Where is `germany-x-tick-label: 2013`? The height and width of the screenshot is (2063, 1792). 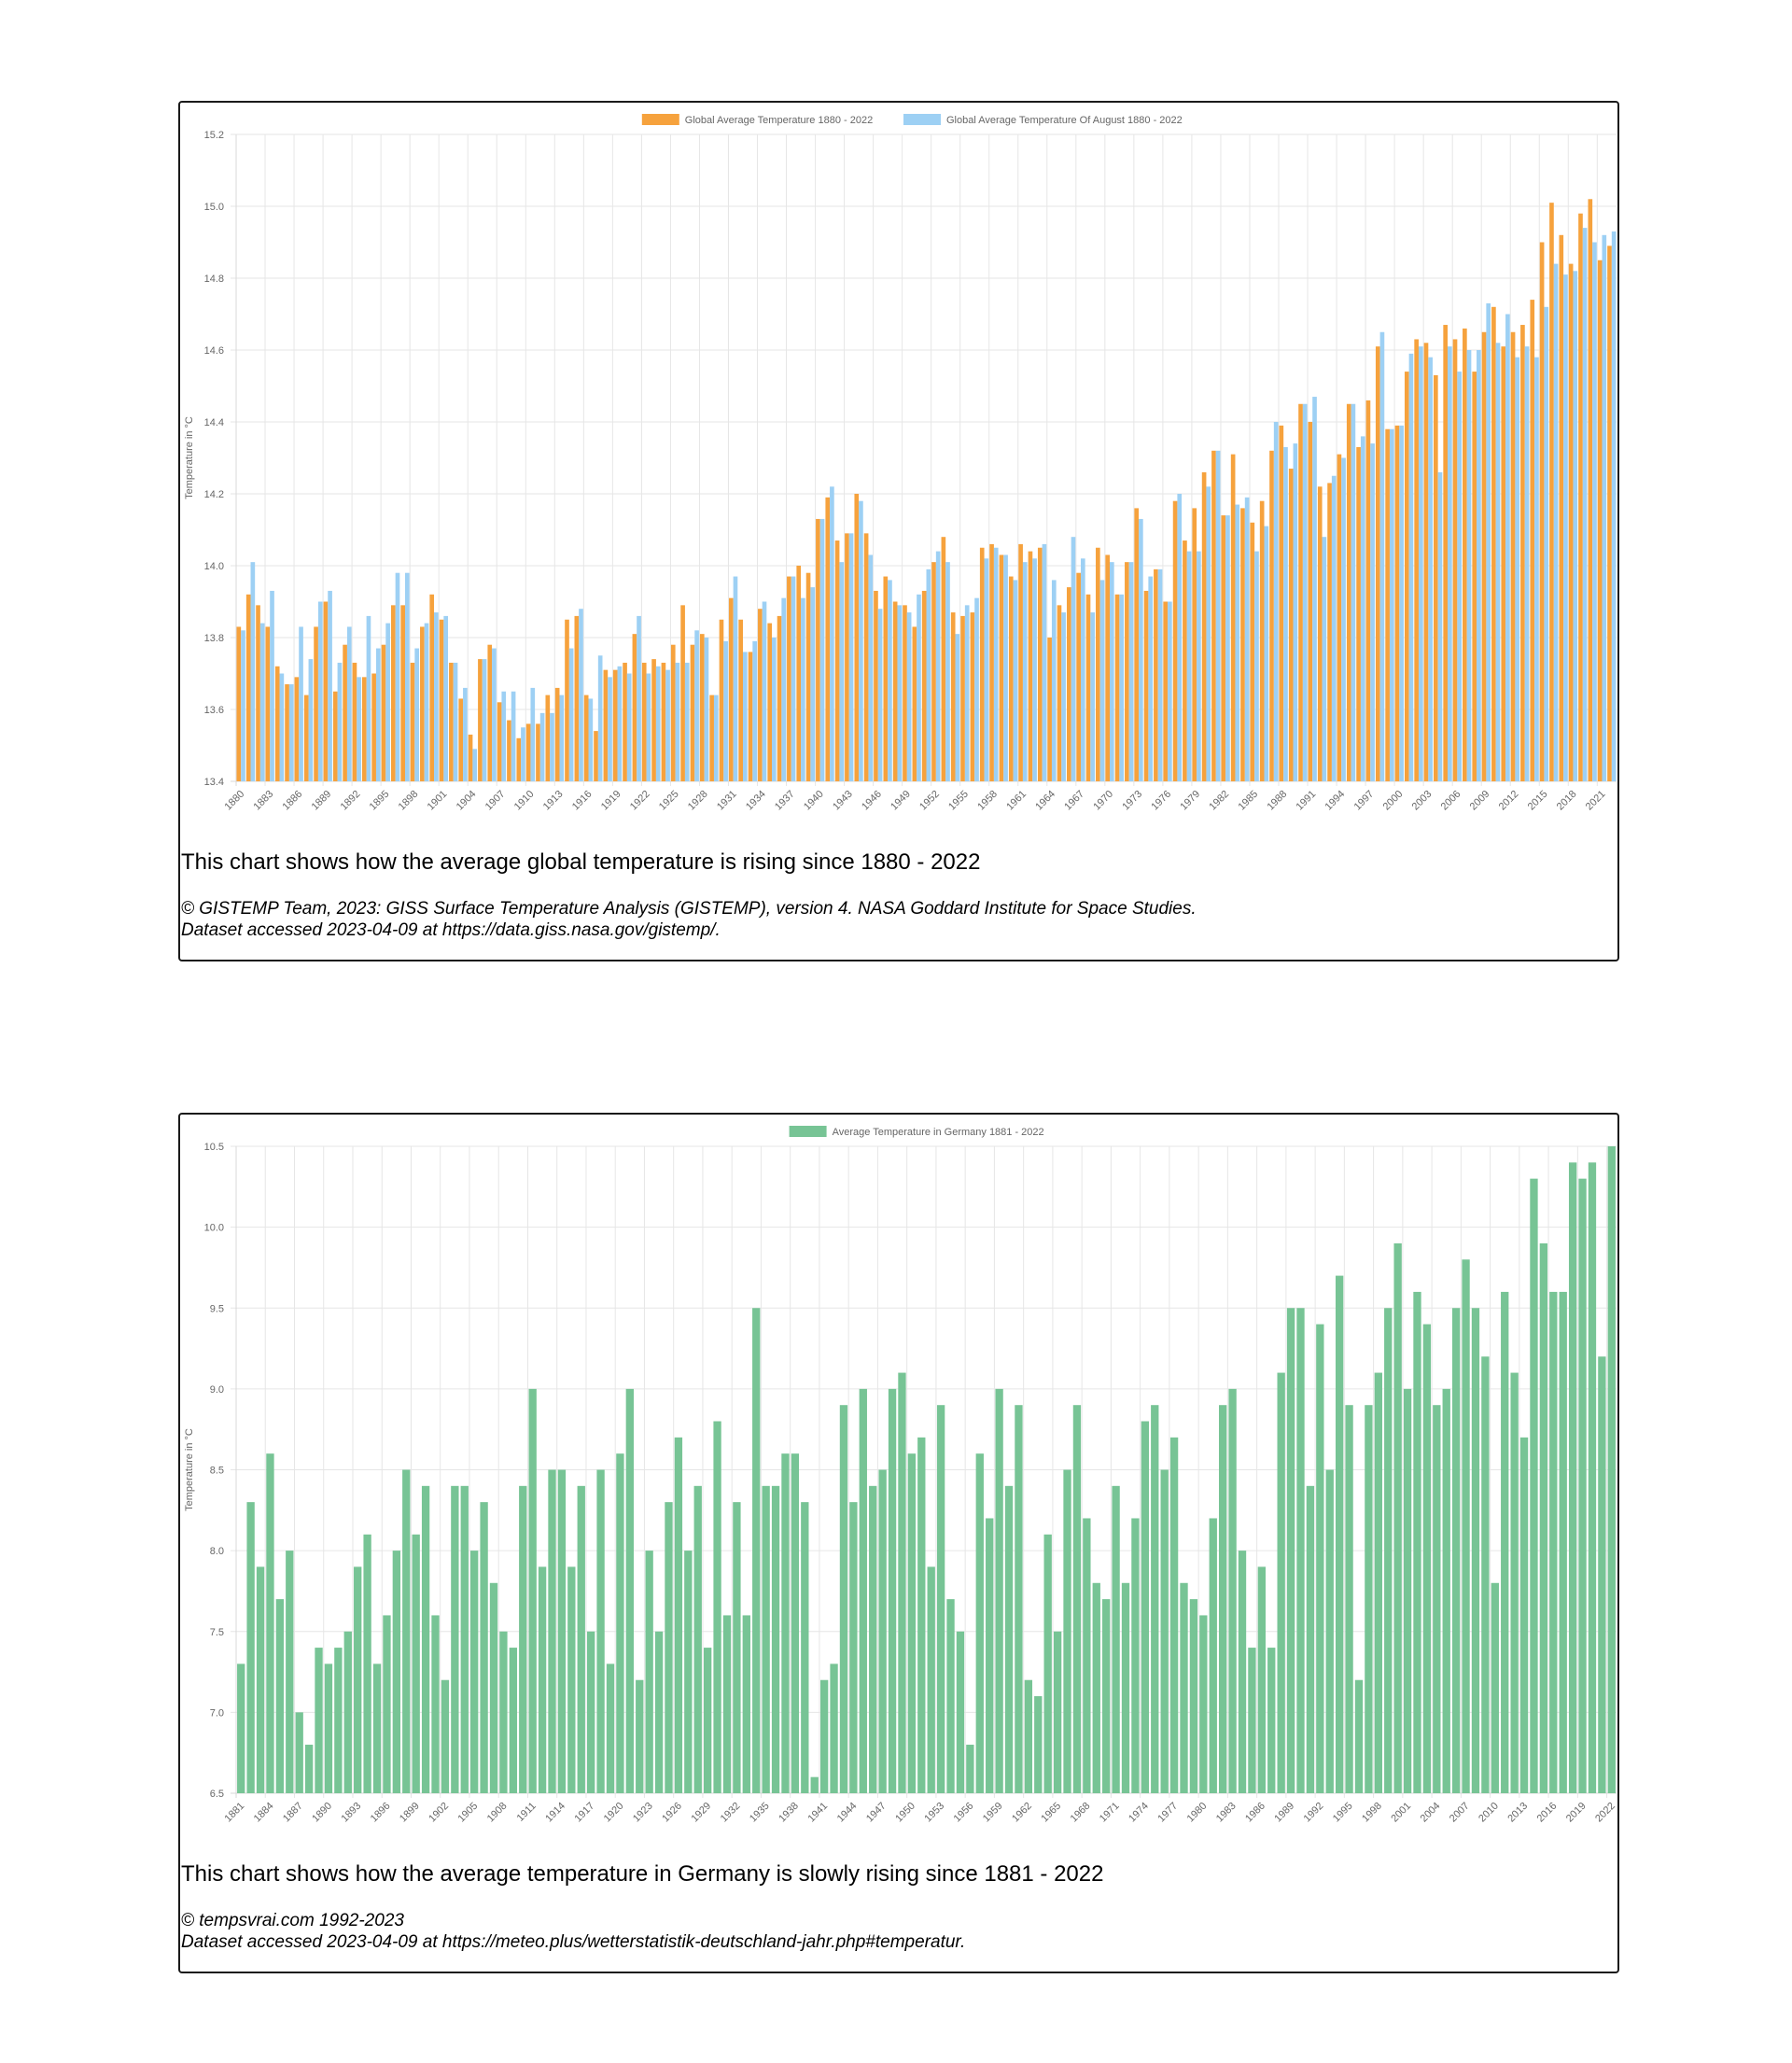 germany-x-tick-label: 2013 is located at coordinates (1517, 1813).